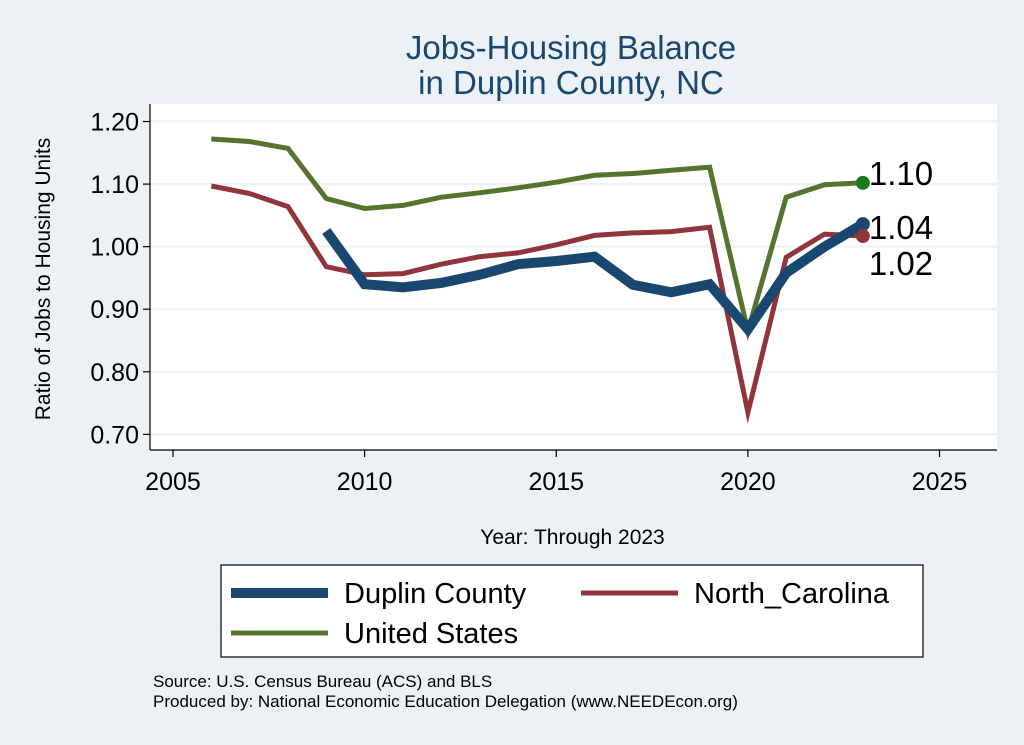  What do you see at coordinates (114, 373) in the screenshot?
I see `y-tick-label: 0.80` at bounding box center [114, 373].